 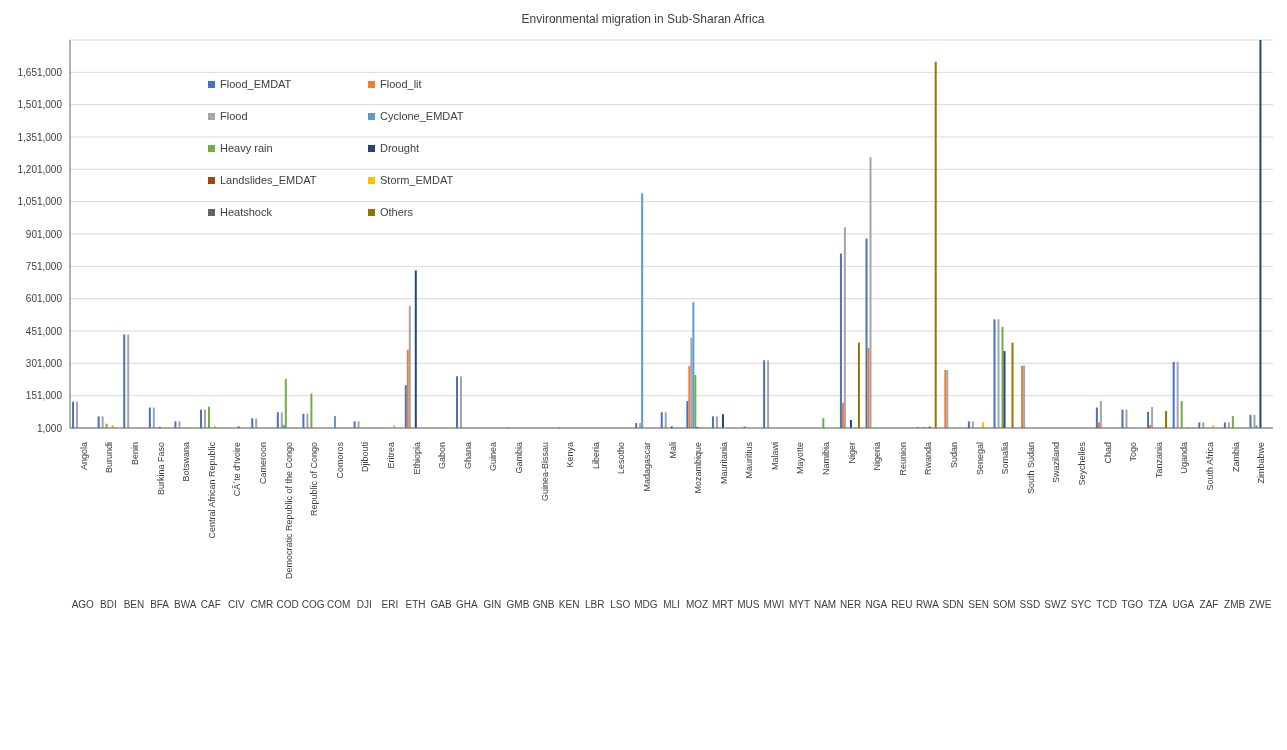 What do you see at coordinates (1209, 526) in the screenshot?
I see `category-label: South Africa ZAF` at bounding box center [1209, 526].